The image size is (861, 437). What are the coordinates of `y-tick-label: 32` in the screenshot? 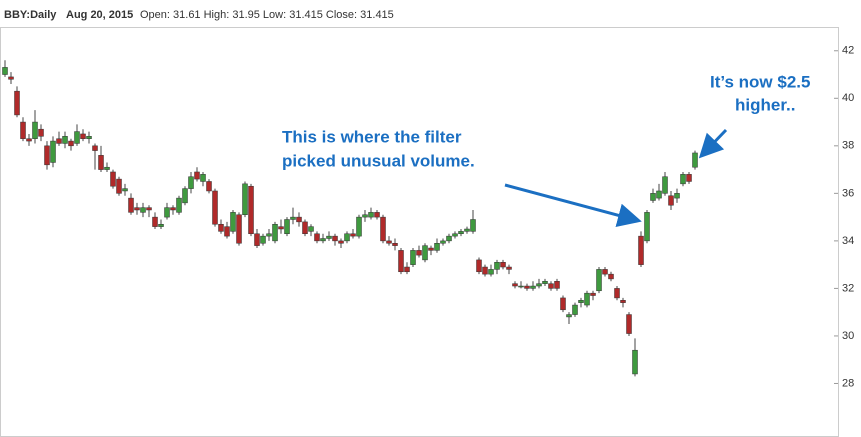 It's located at (848, 288).